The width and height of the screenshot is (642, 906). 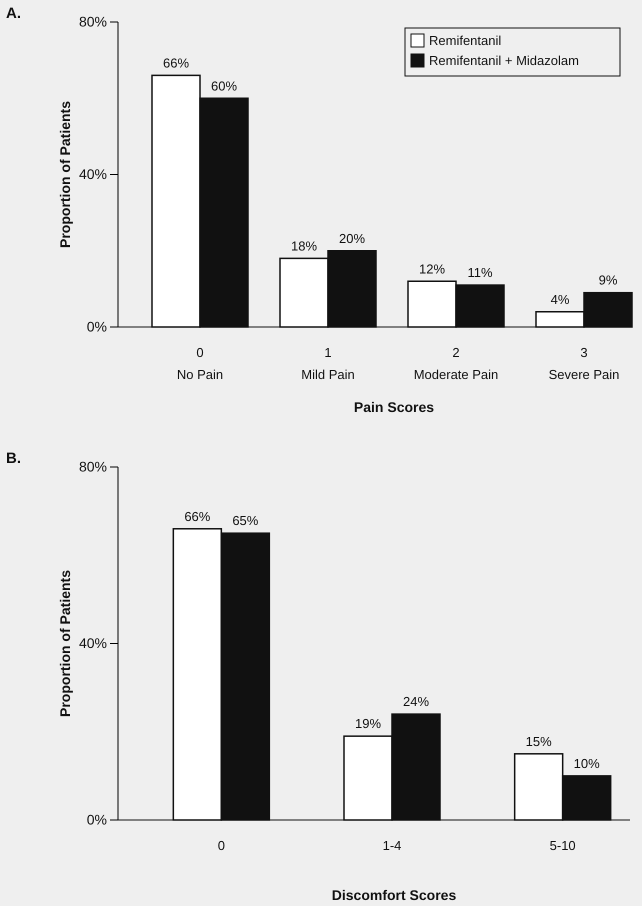 What do you see at coordinates (392, 845) in the screenshot?
I see `x-tick-label: 1-4` at bounding box center [392, 845].